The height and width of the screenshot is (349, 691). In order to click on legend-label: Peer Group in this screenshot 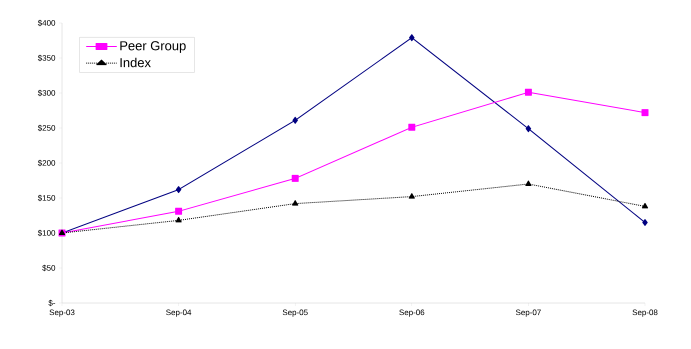, I will do `click(153, 47)`.